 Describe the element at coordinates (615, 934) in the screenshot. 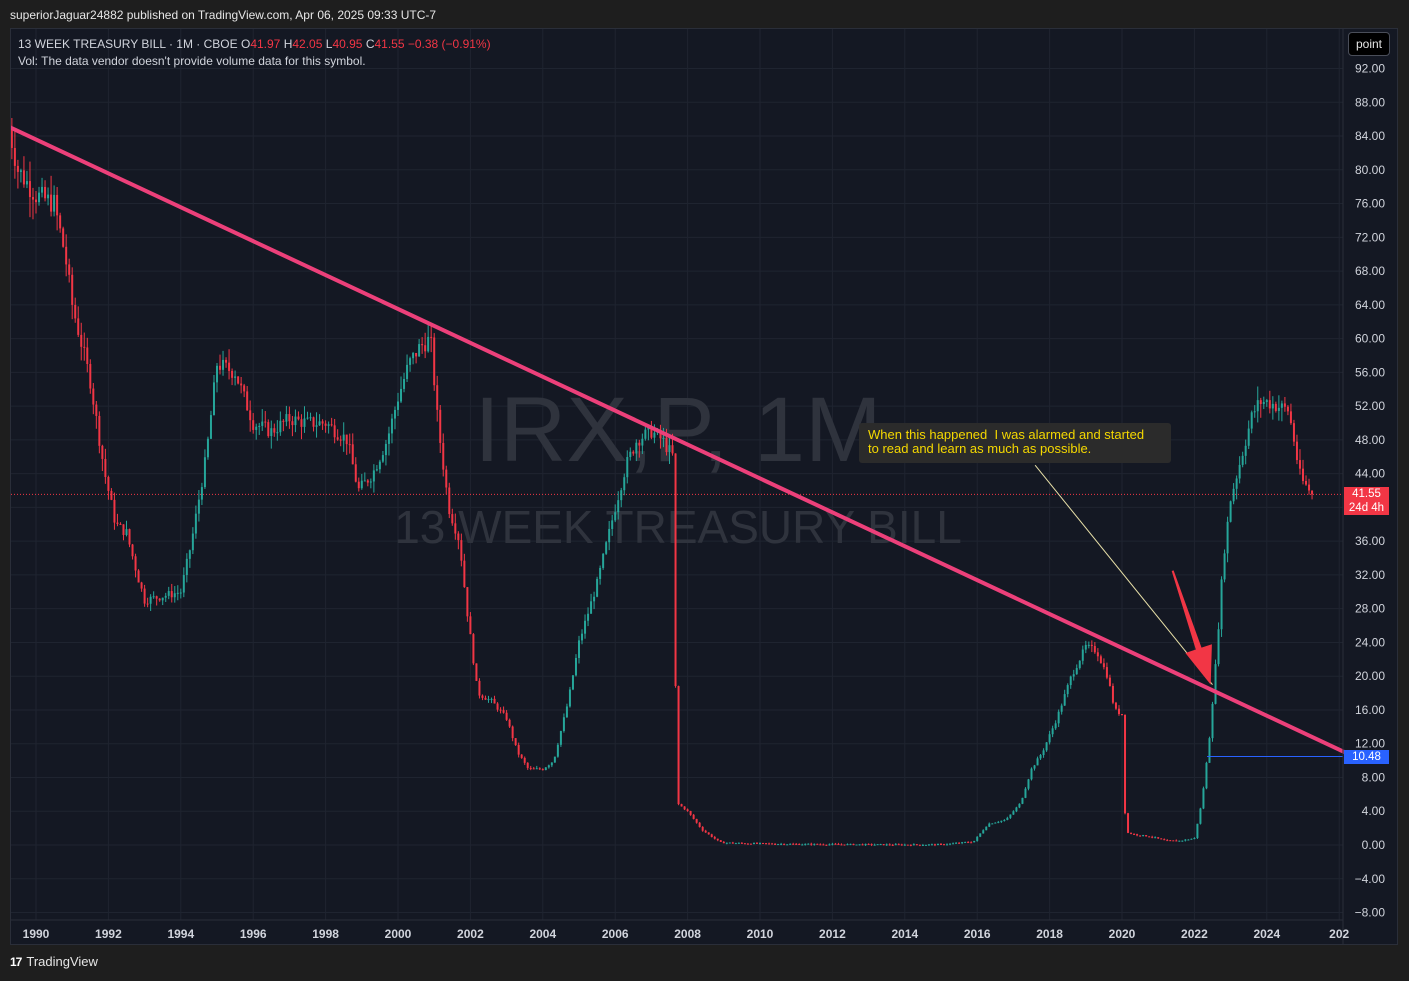

I see `x-tick-label: 2006` at that location.